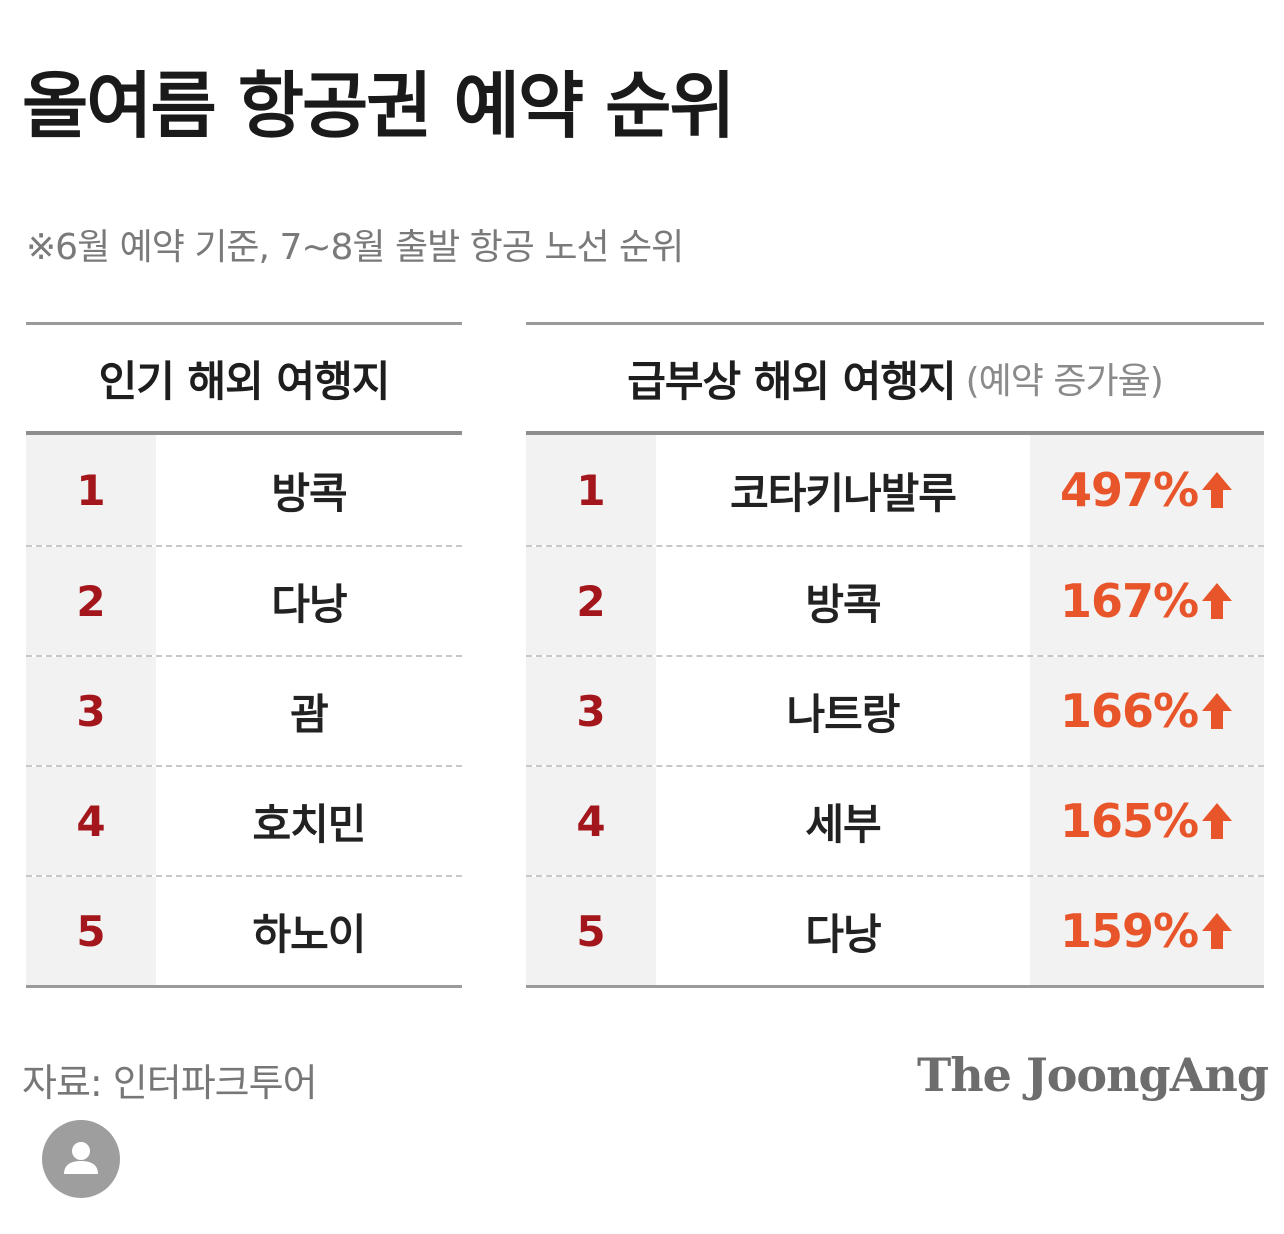 This screenshot has height=1234, width=1284. What do you see at coordinates (895, 820) in the screenshot?
I see `table-row: 4 세부 165%` at bounding box center [895, 820].